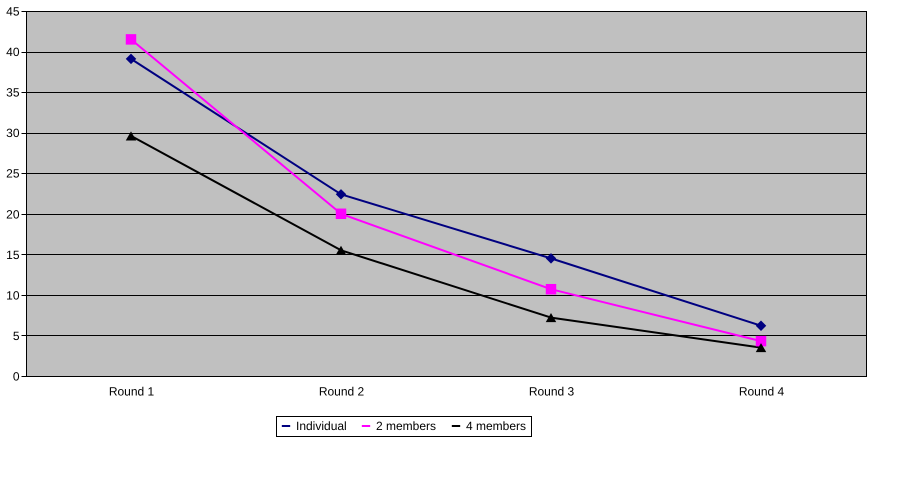 The height and width of the screenshot is (496, 905). Describe the element at coordinates (321, 426) in the screenshot. I see `legend-label: Individual` at that location.